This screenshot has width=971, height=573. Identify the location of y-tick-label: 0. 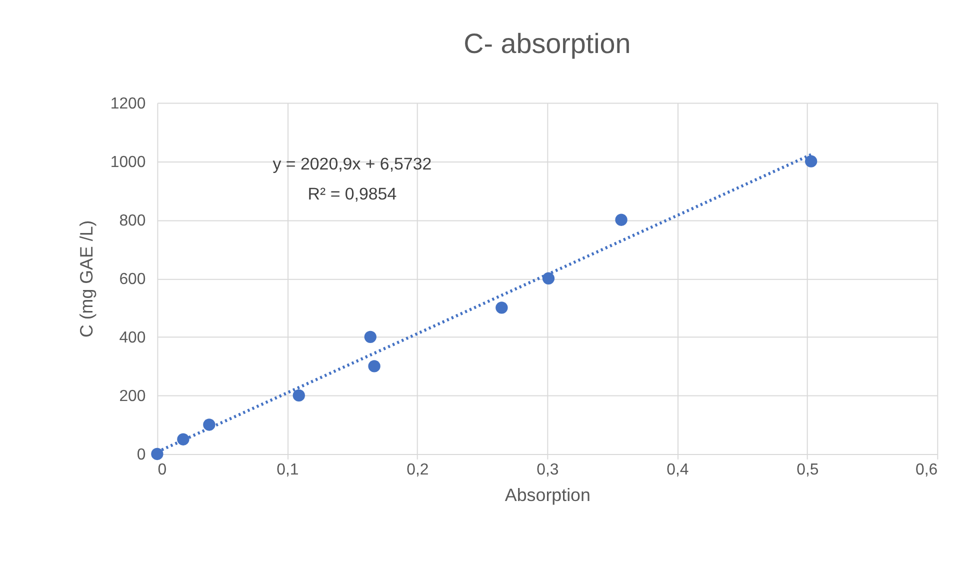
(141, 455).